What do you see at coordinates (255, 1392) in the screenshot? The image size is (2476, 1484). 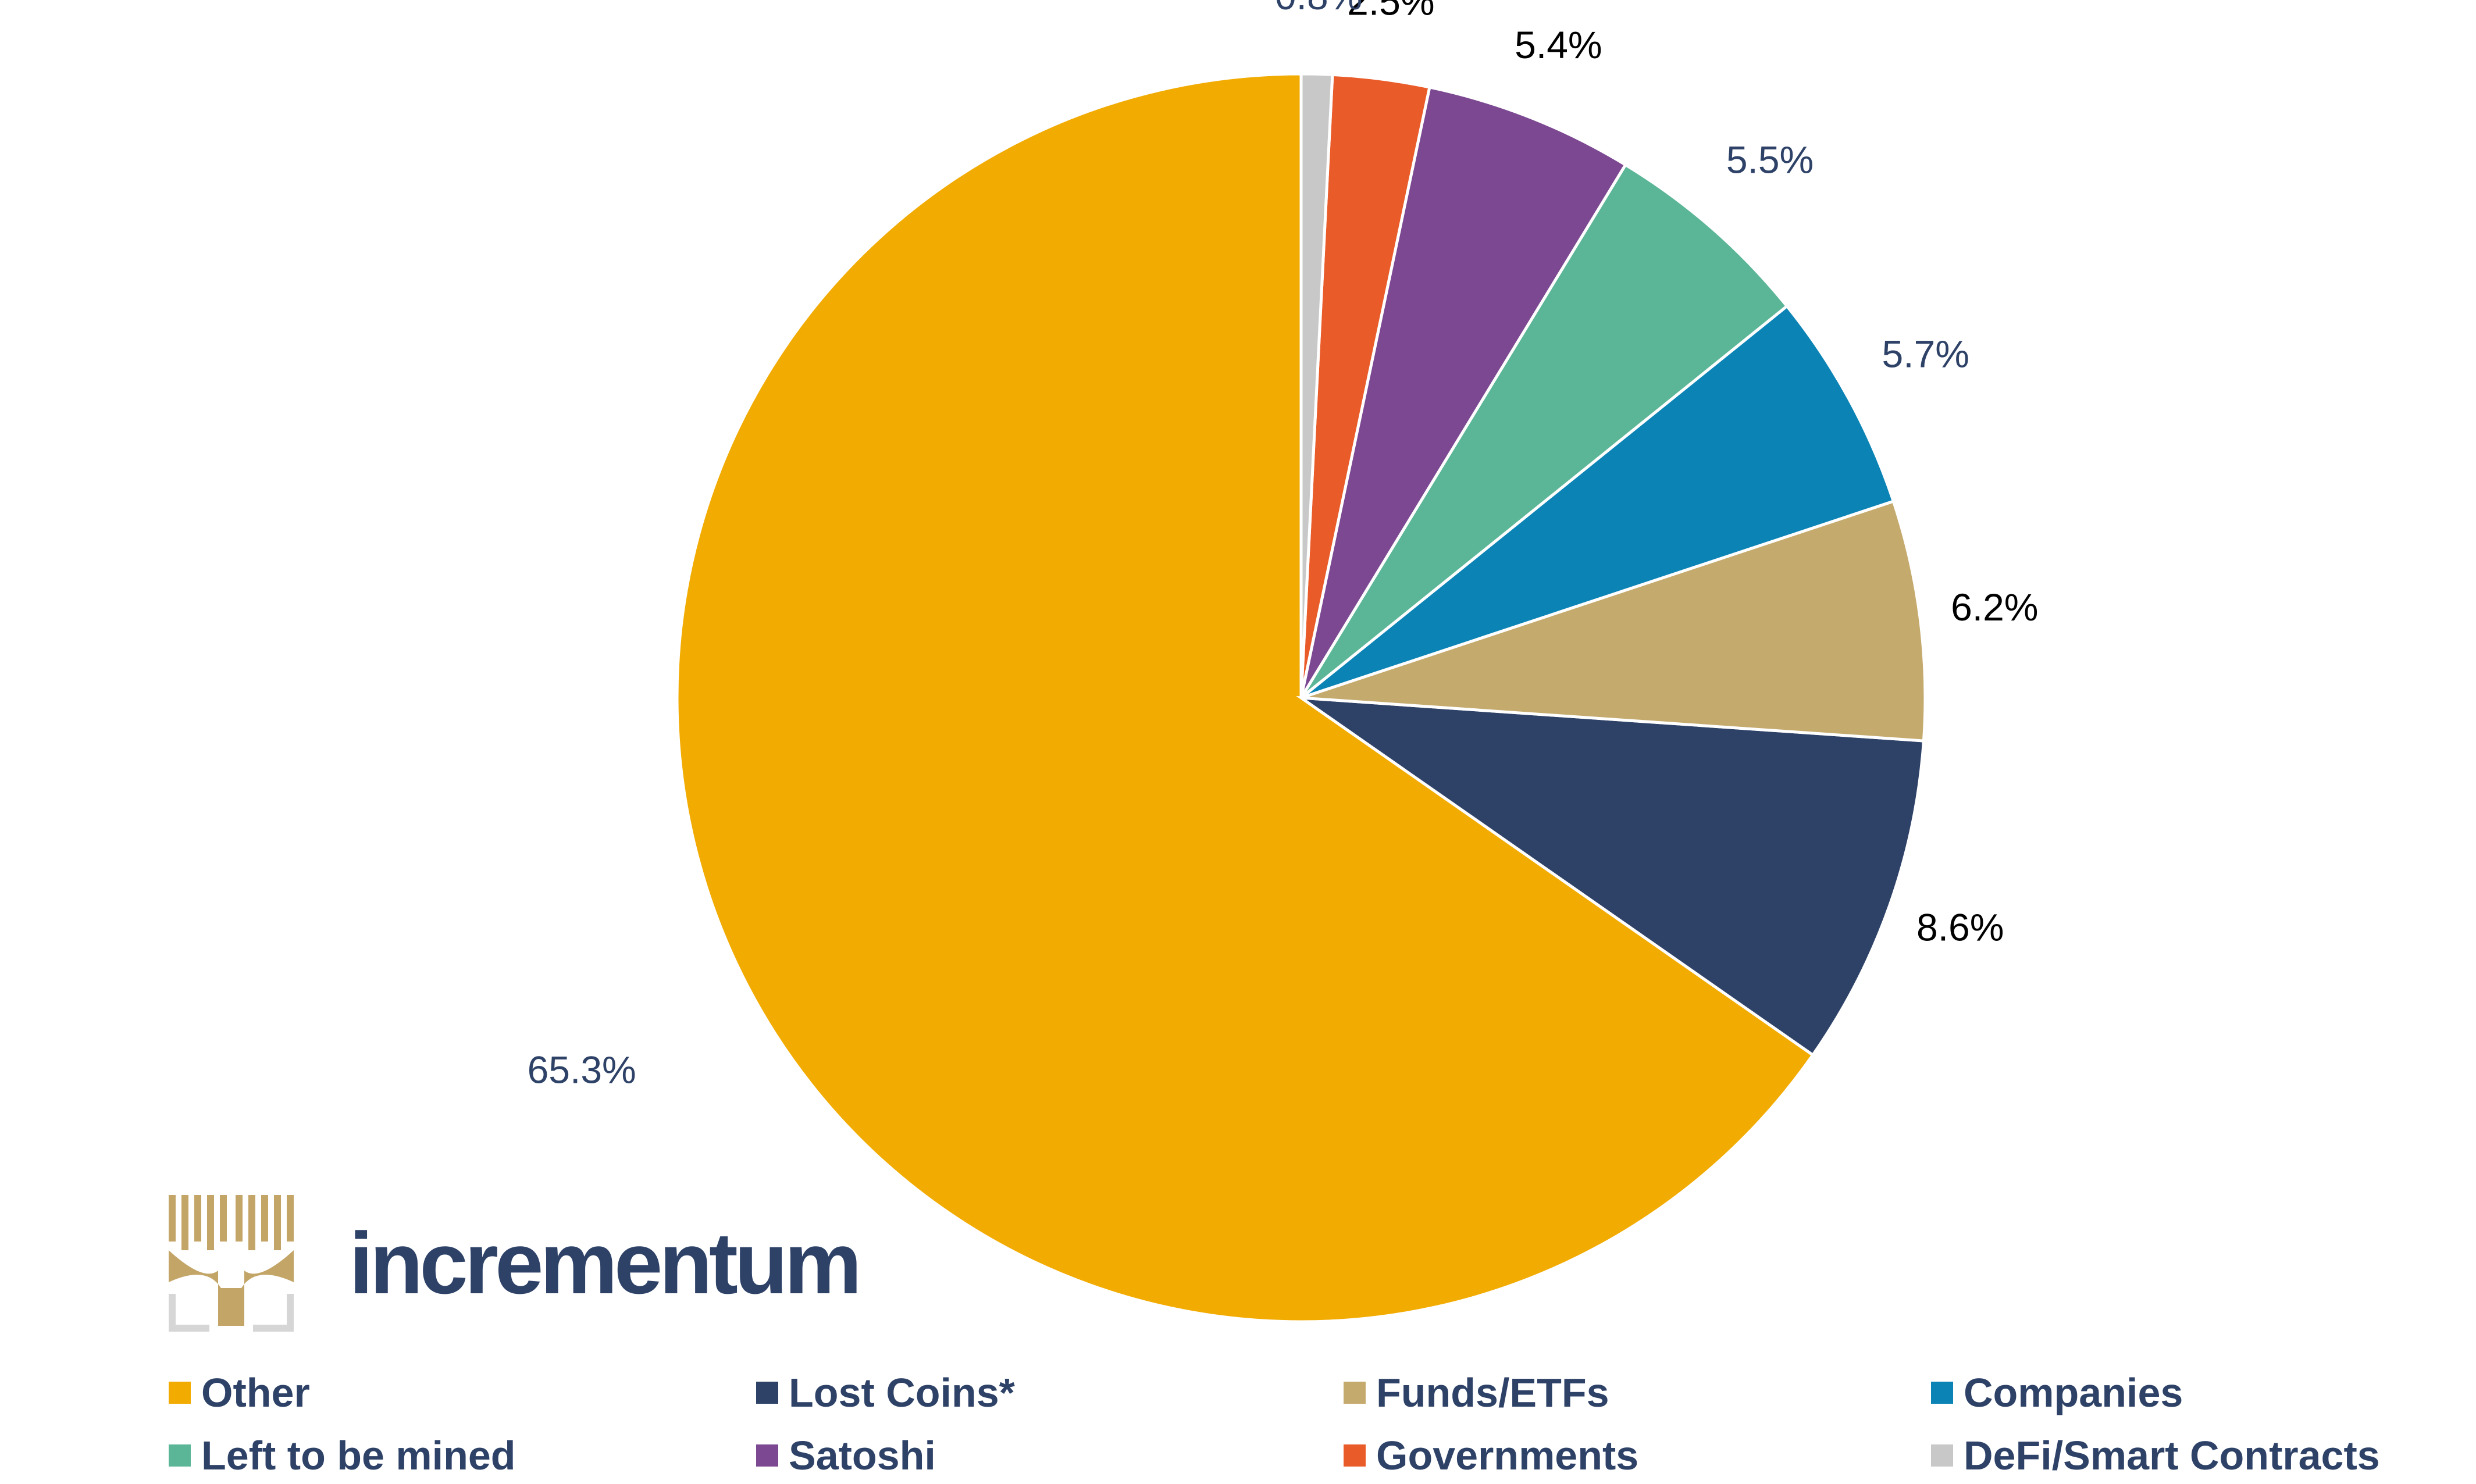 I see `legend-label: Other` at bounding box center [255, 1392].